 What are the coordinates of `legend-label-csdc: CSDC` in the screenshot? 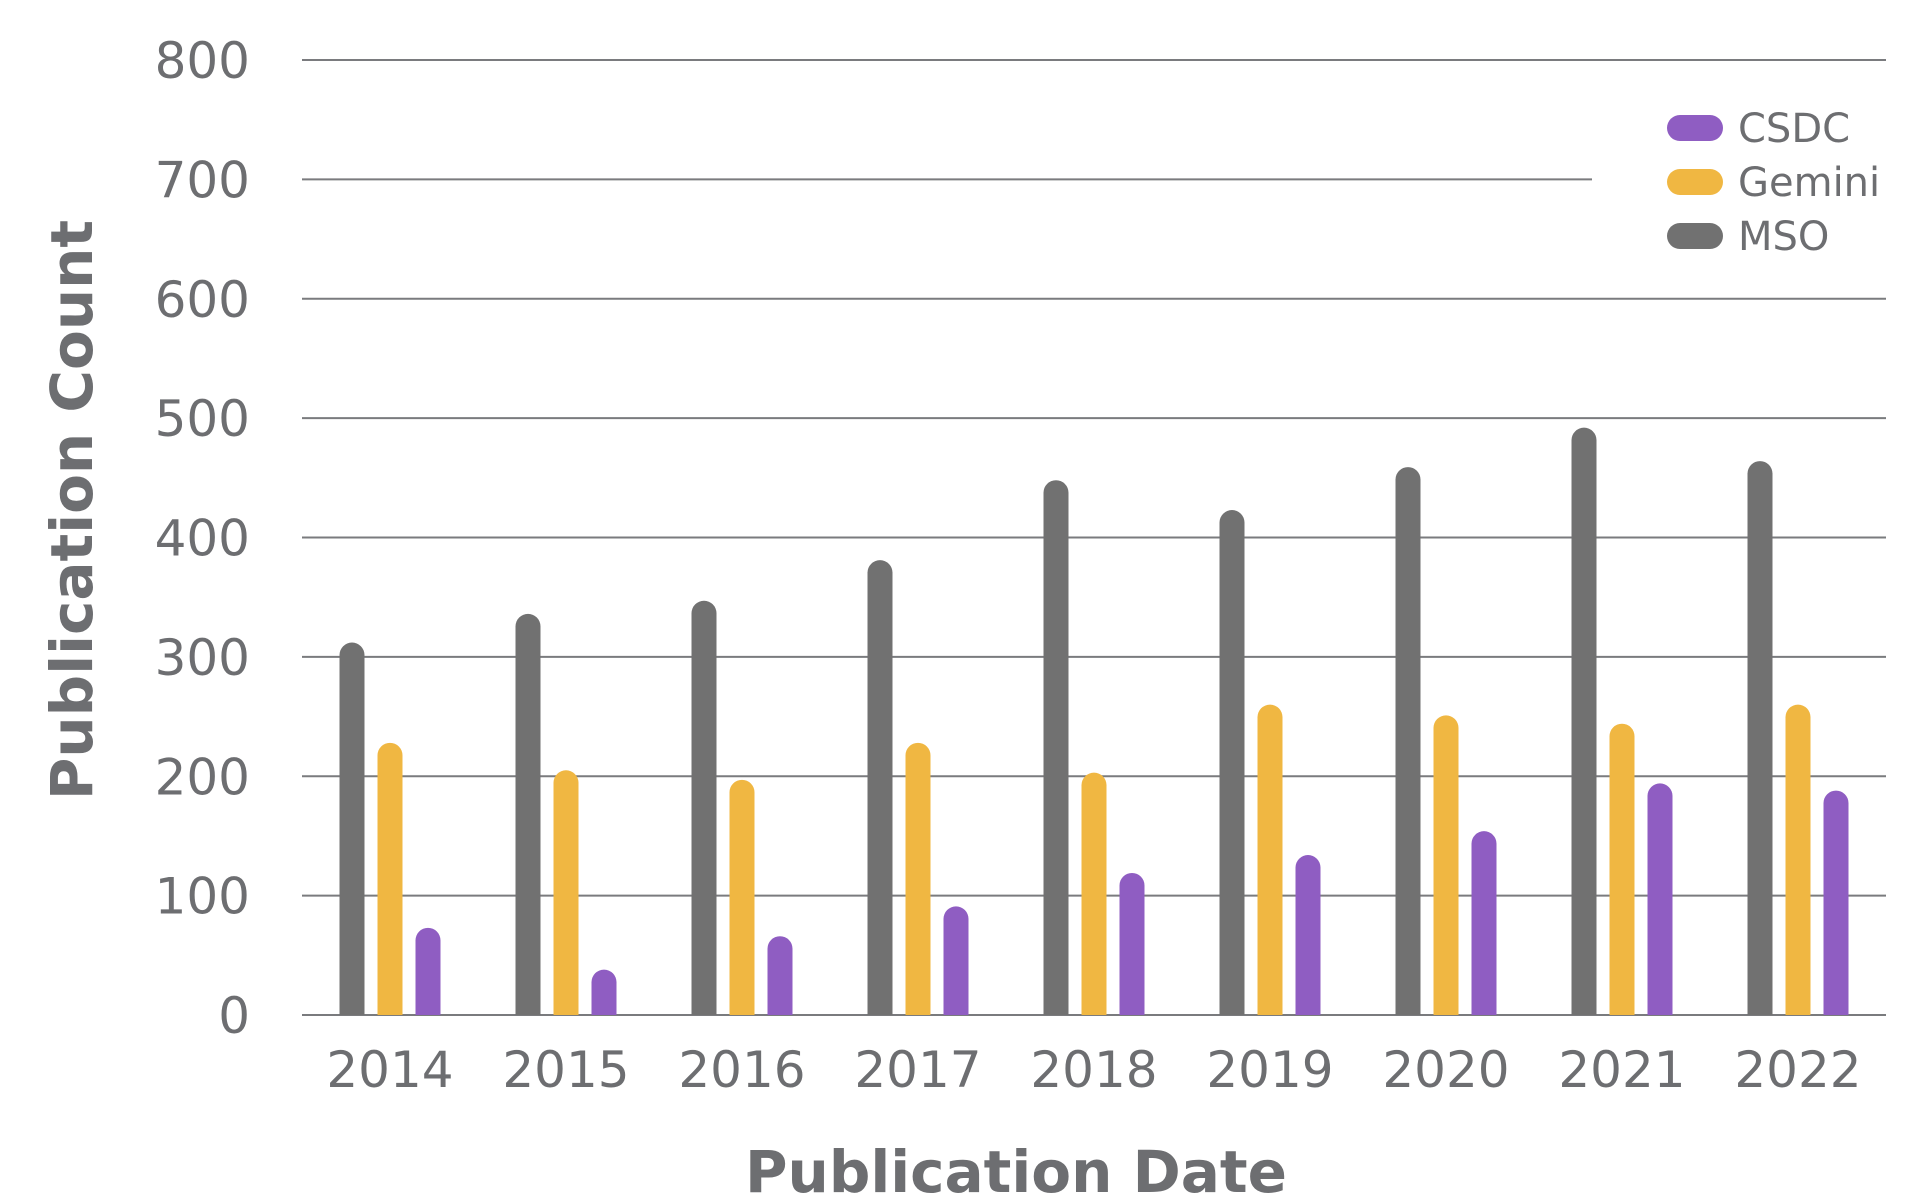 It's located at (1794, 129).